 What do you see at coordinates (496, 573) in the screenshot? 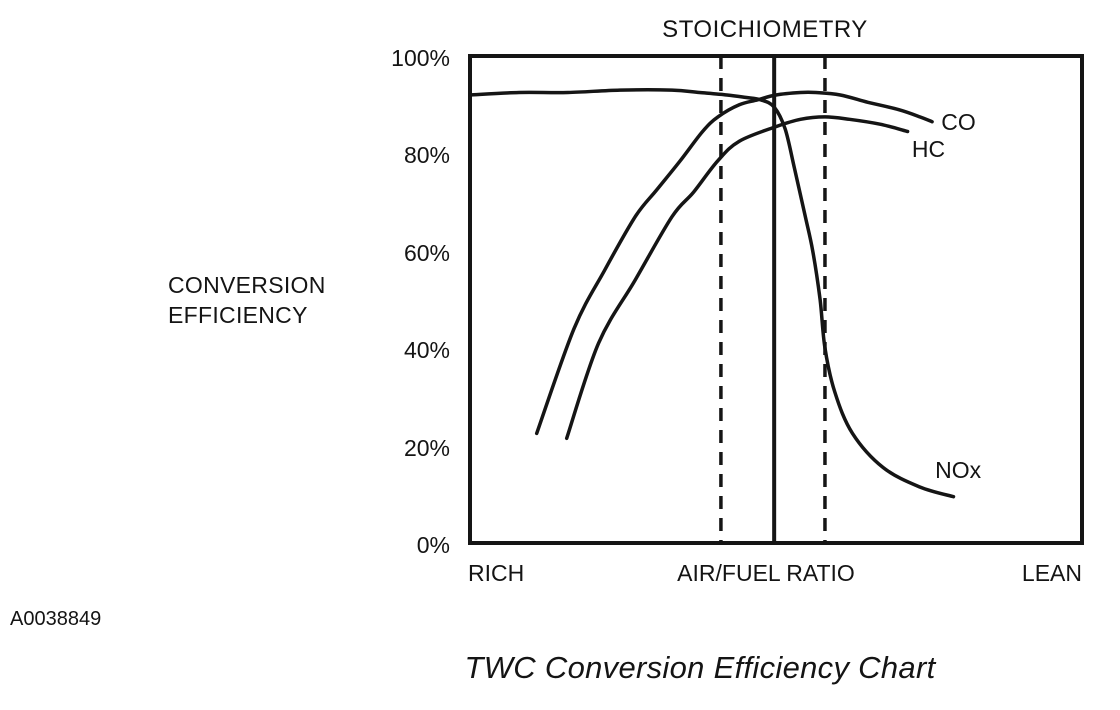
I see `x-axis-label-rich: RICH` at bounding box center [496, 573].